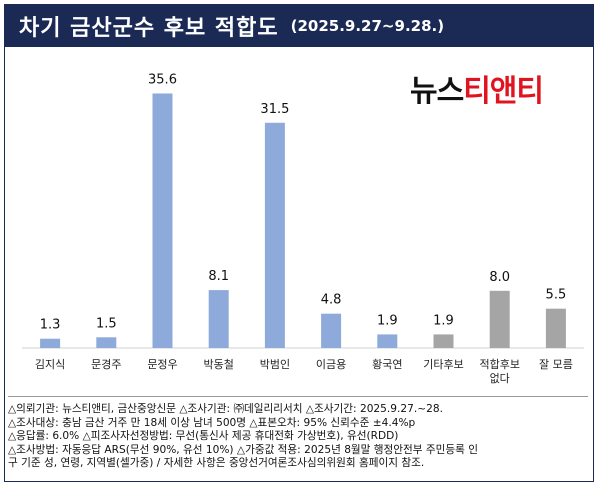 The height and width of the screenshot is (486, 600). I want to click on value-label: 1.5, so click(106, 323).